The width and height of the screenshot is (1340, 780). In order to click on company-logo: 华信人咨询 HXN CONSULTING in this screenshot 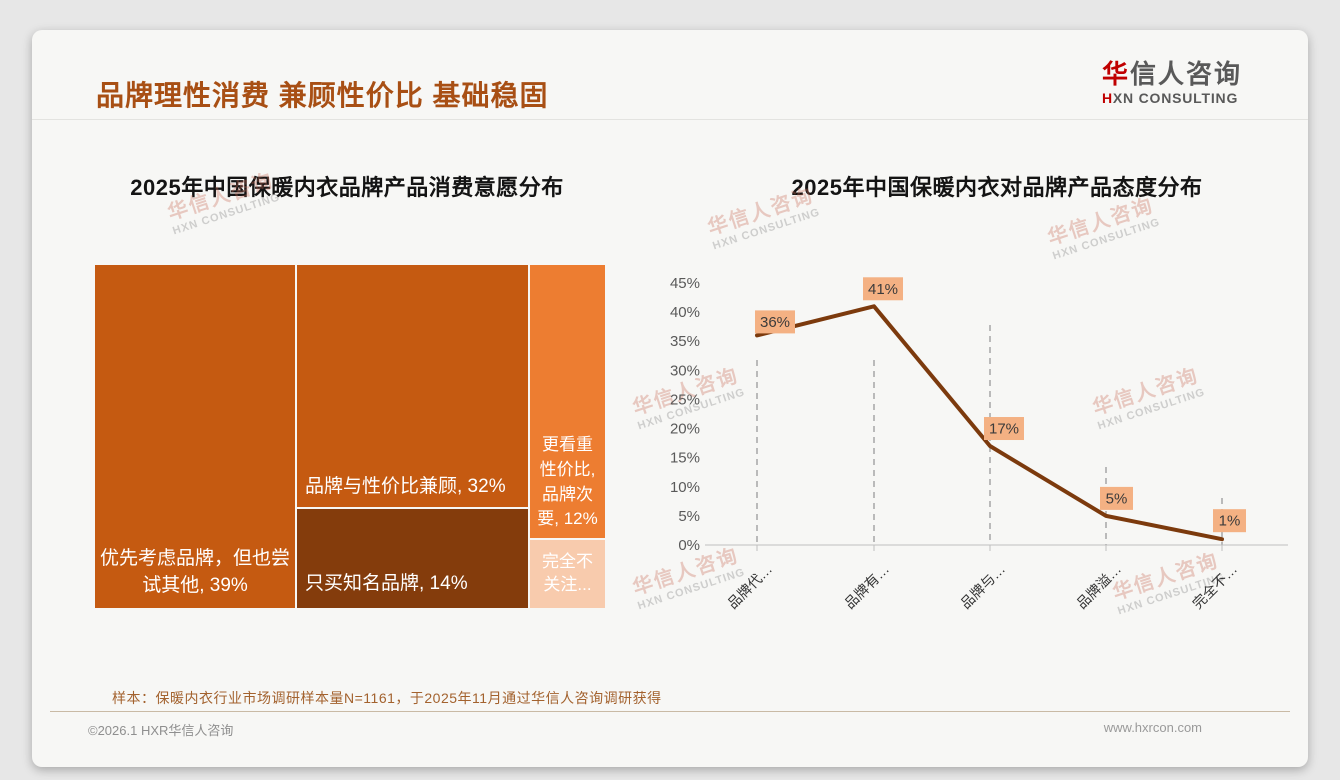, I will do `click(1172, 83)`.